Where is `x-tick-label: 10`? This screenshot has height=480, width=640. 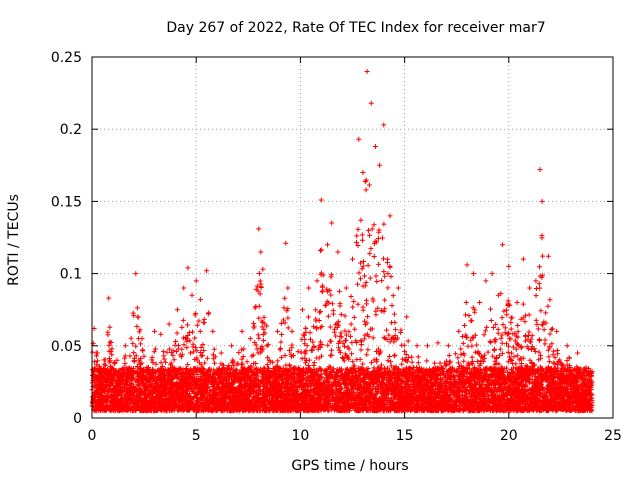 x-tick-label: 10 is located at coordinates (300, 436).